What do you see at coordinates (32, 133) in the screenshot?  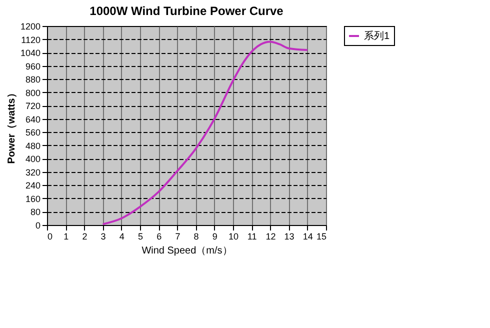 I see `y-tick-label: 560` at bounding box center [32, 133].